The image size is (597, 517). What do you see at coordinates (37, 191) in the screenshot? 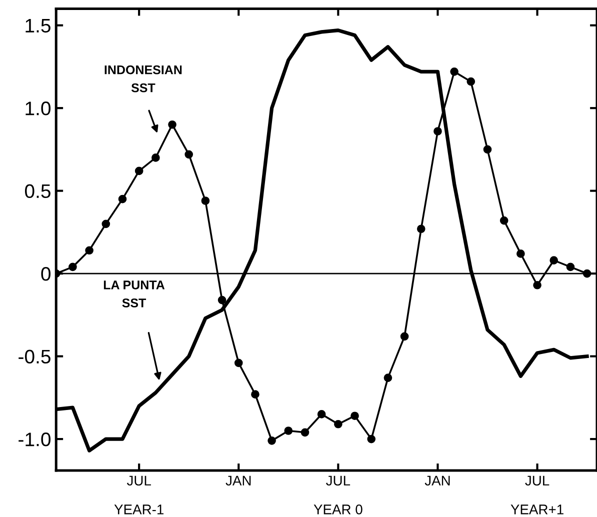
I see `y-tick-label: 0.5` at bounding box center [37, 191].